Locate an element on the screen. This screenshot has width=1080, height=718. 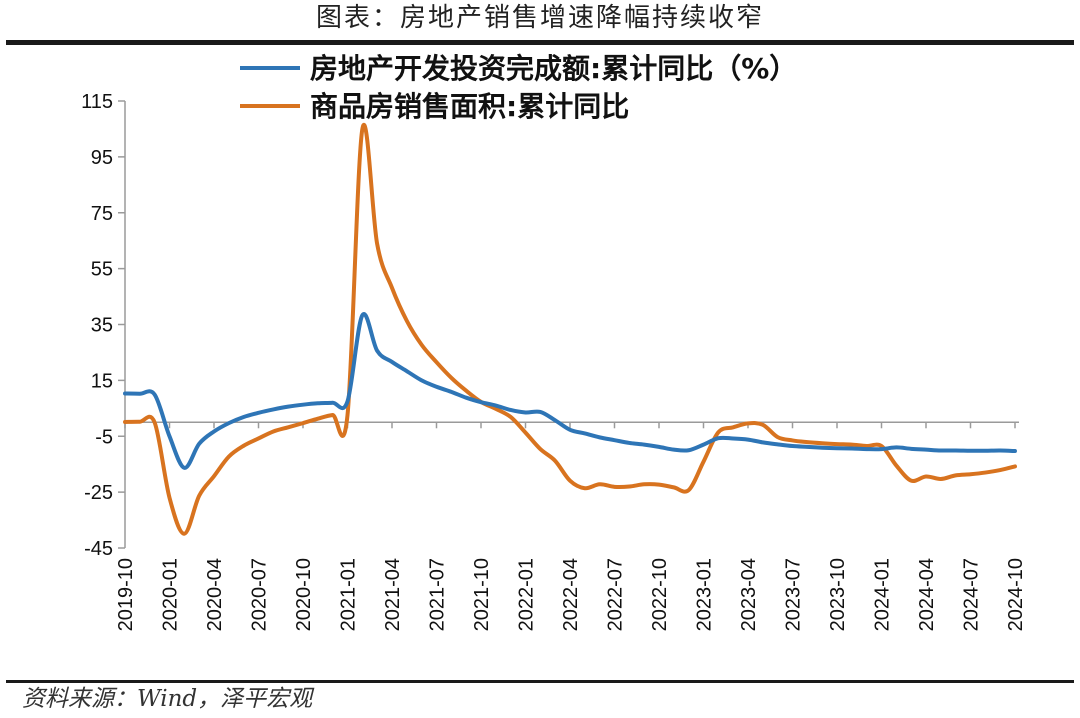
x-tick-label: 2020-04 is located at coordinates (215, 594).